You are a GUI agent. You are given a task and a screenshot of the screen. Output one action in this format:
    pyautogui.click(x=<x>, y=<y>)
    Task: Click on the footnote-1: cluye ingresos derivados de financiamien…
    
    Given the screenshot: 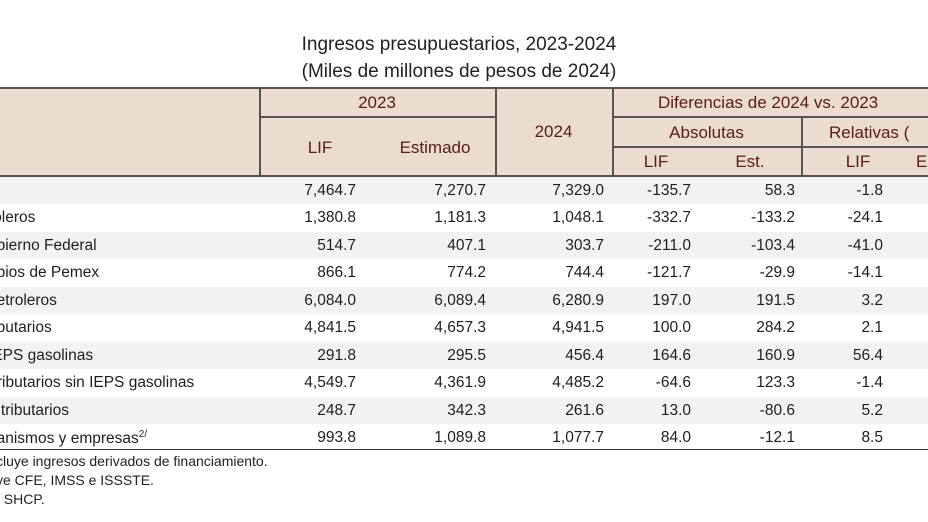 What is the action you would take?
    pyautogui.click(x=134, y=461)
    